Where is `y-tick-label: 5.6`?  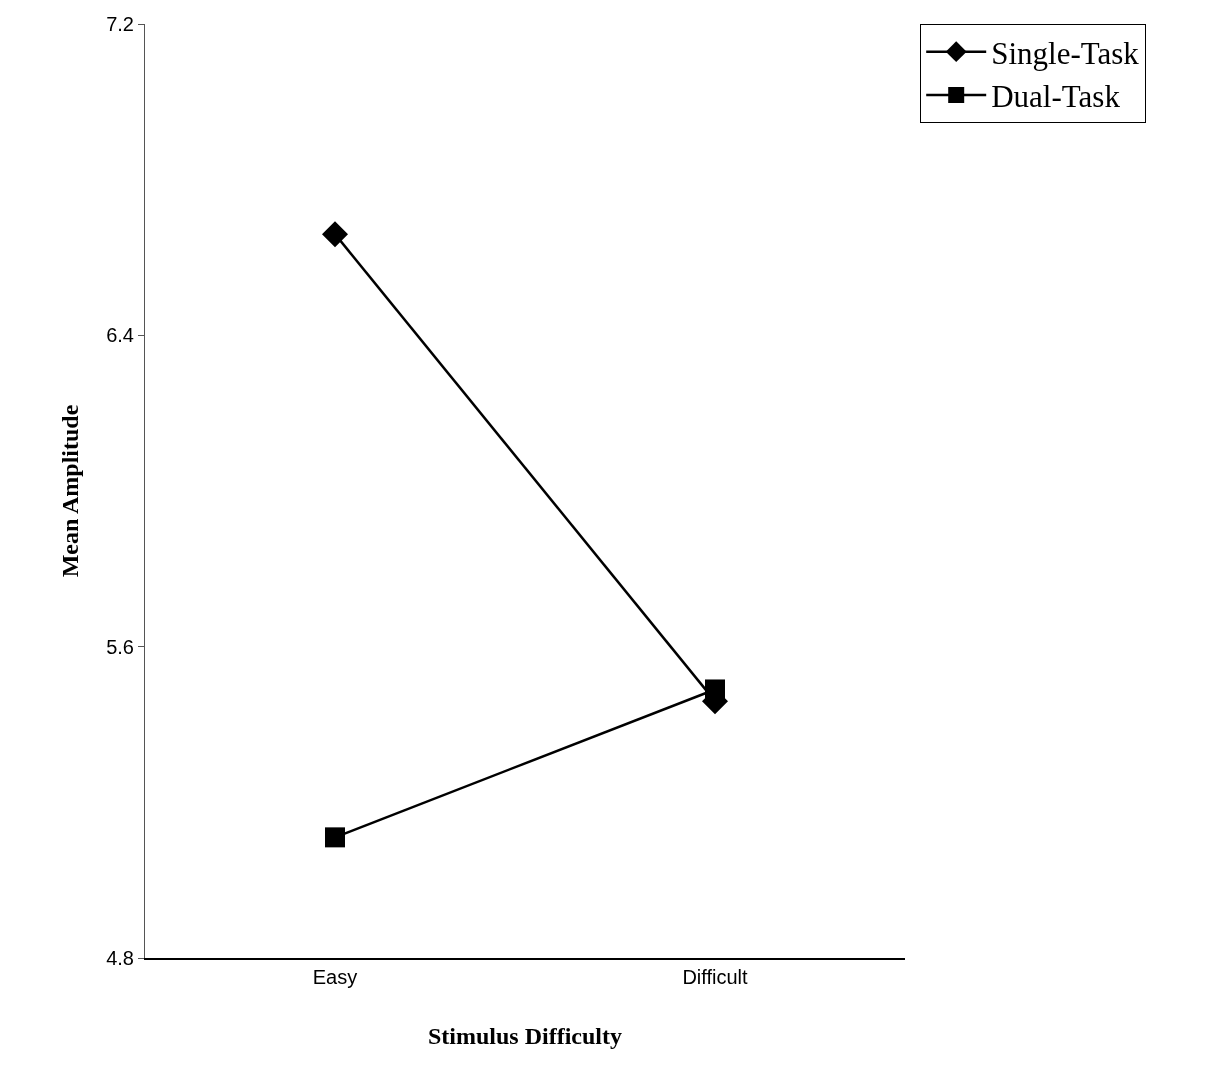 y-tick-label: 5.6 is located at coordinates (120, 646).